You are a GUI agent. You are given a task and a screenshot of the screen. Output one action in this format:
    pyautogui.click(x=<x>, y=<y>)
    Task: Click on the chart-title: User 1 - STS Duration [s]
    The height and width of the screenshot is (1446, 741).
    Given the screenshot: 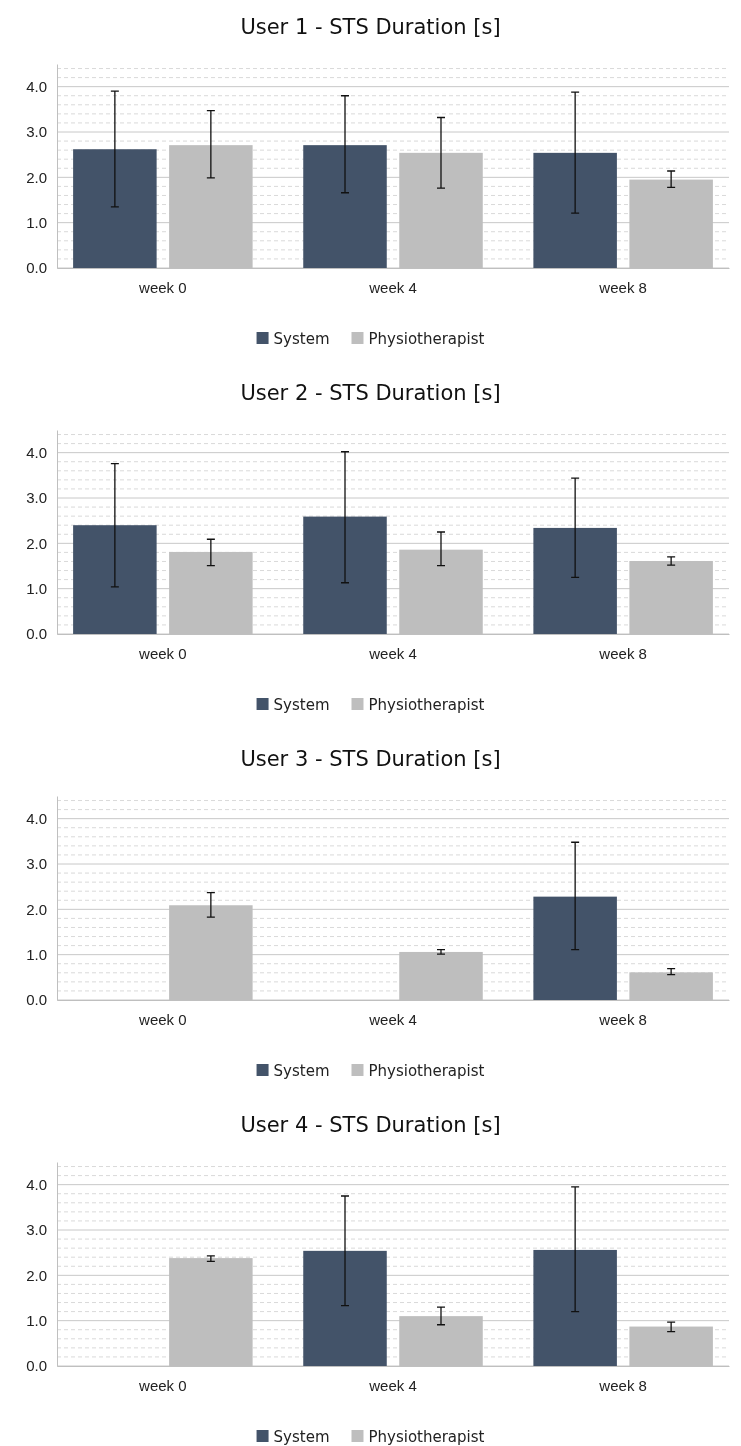 What is the action you would take?
    pyautogui.click(x=370, y=27)
    